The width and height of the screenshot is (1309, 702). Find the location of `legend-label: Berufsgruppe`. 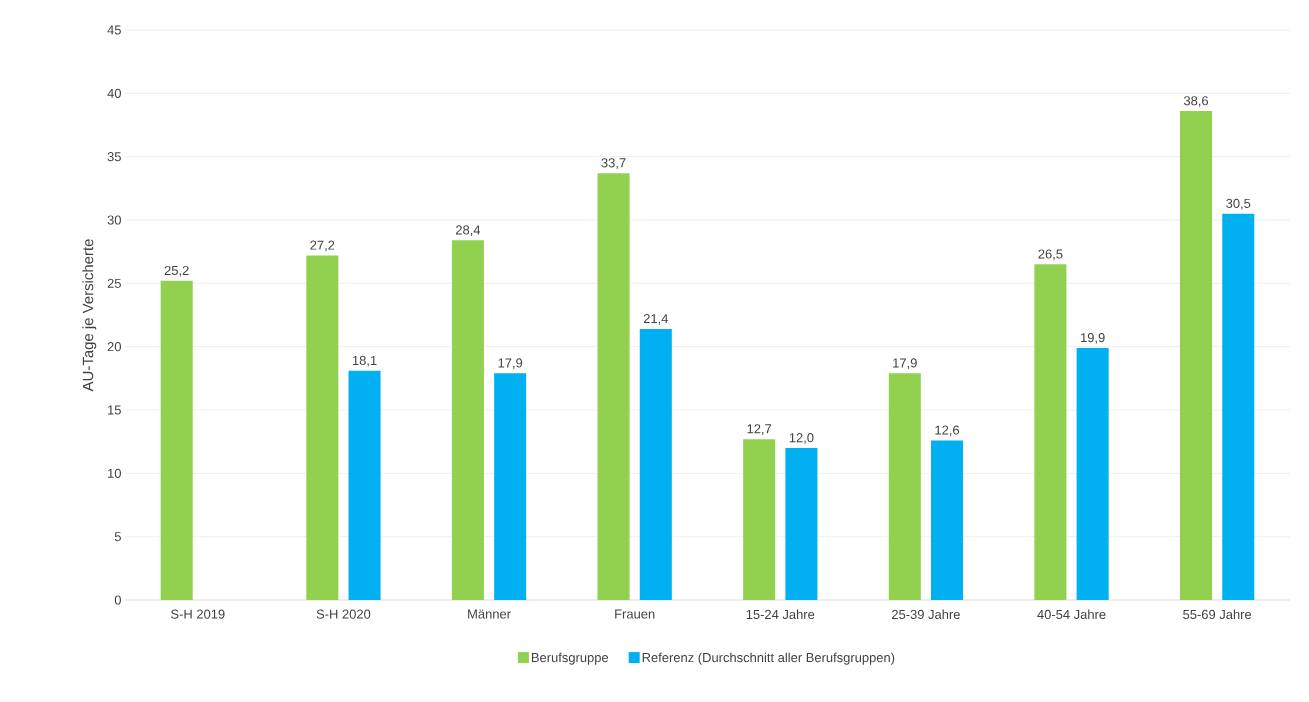

legend-label: Berufsgruppe is located at coordinates (570, 658).